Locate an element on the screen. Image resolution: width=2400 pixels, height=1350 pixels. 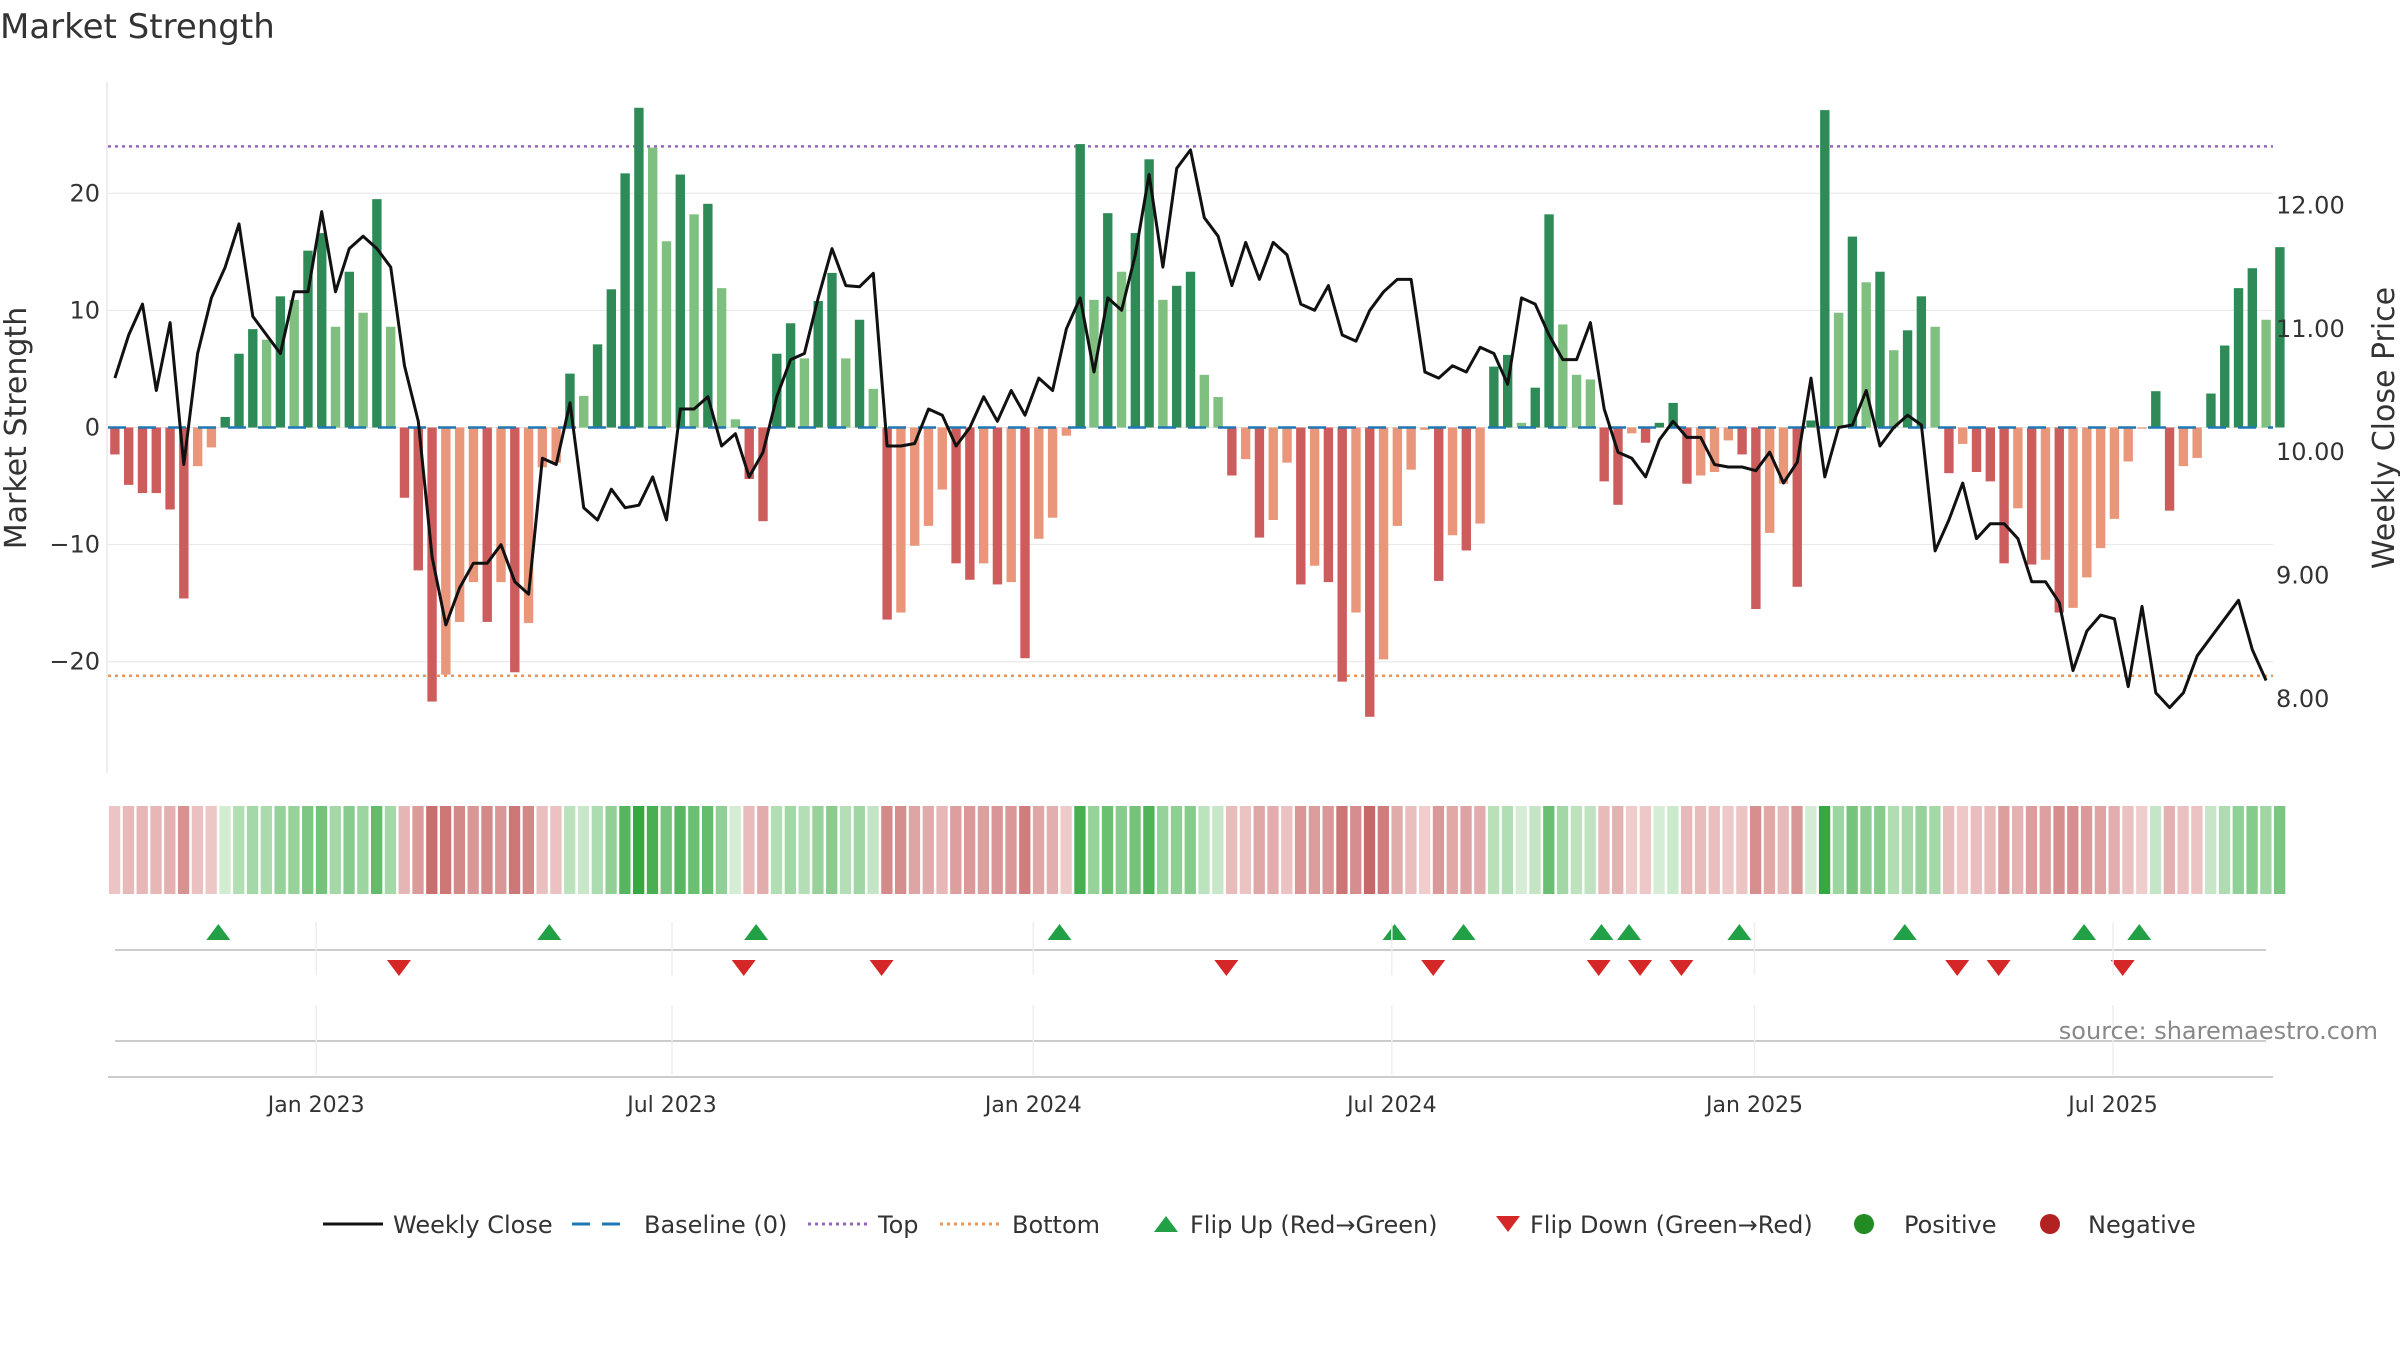
lower-panel is located at coordinates (1190, 1059).